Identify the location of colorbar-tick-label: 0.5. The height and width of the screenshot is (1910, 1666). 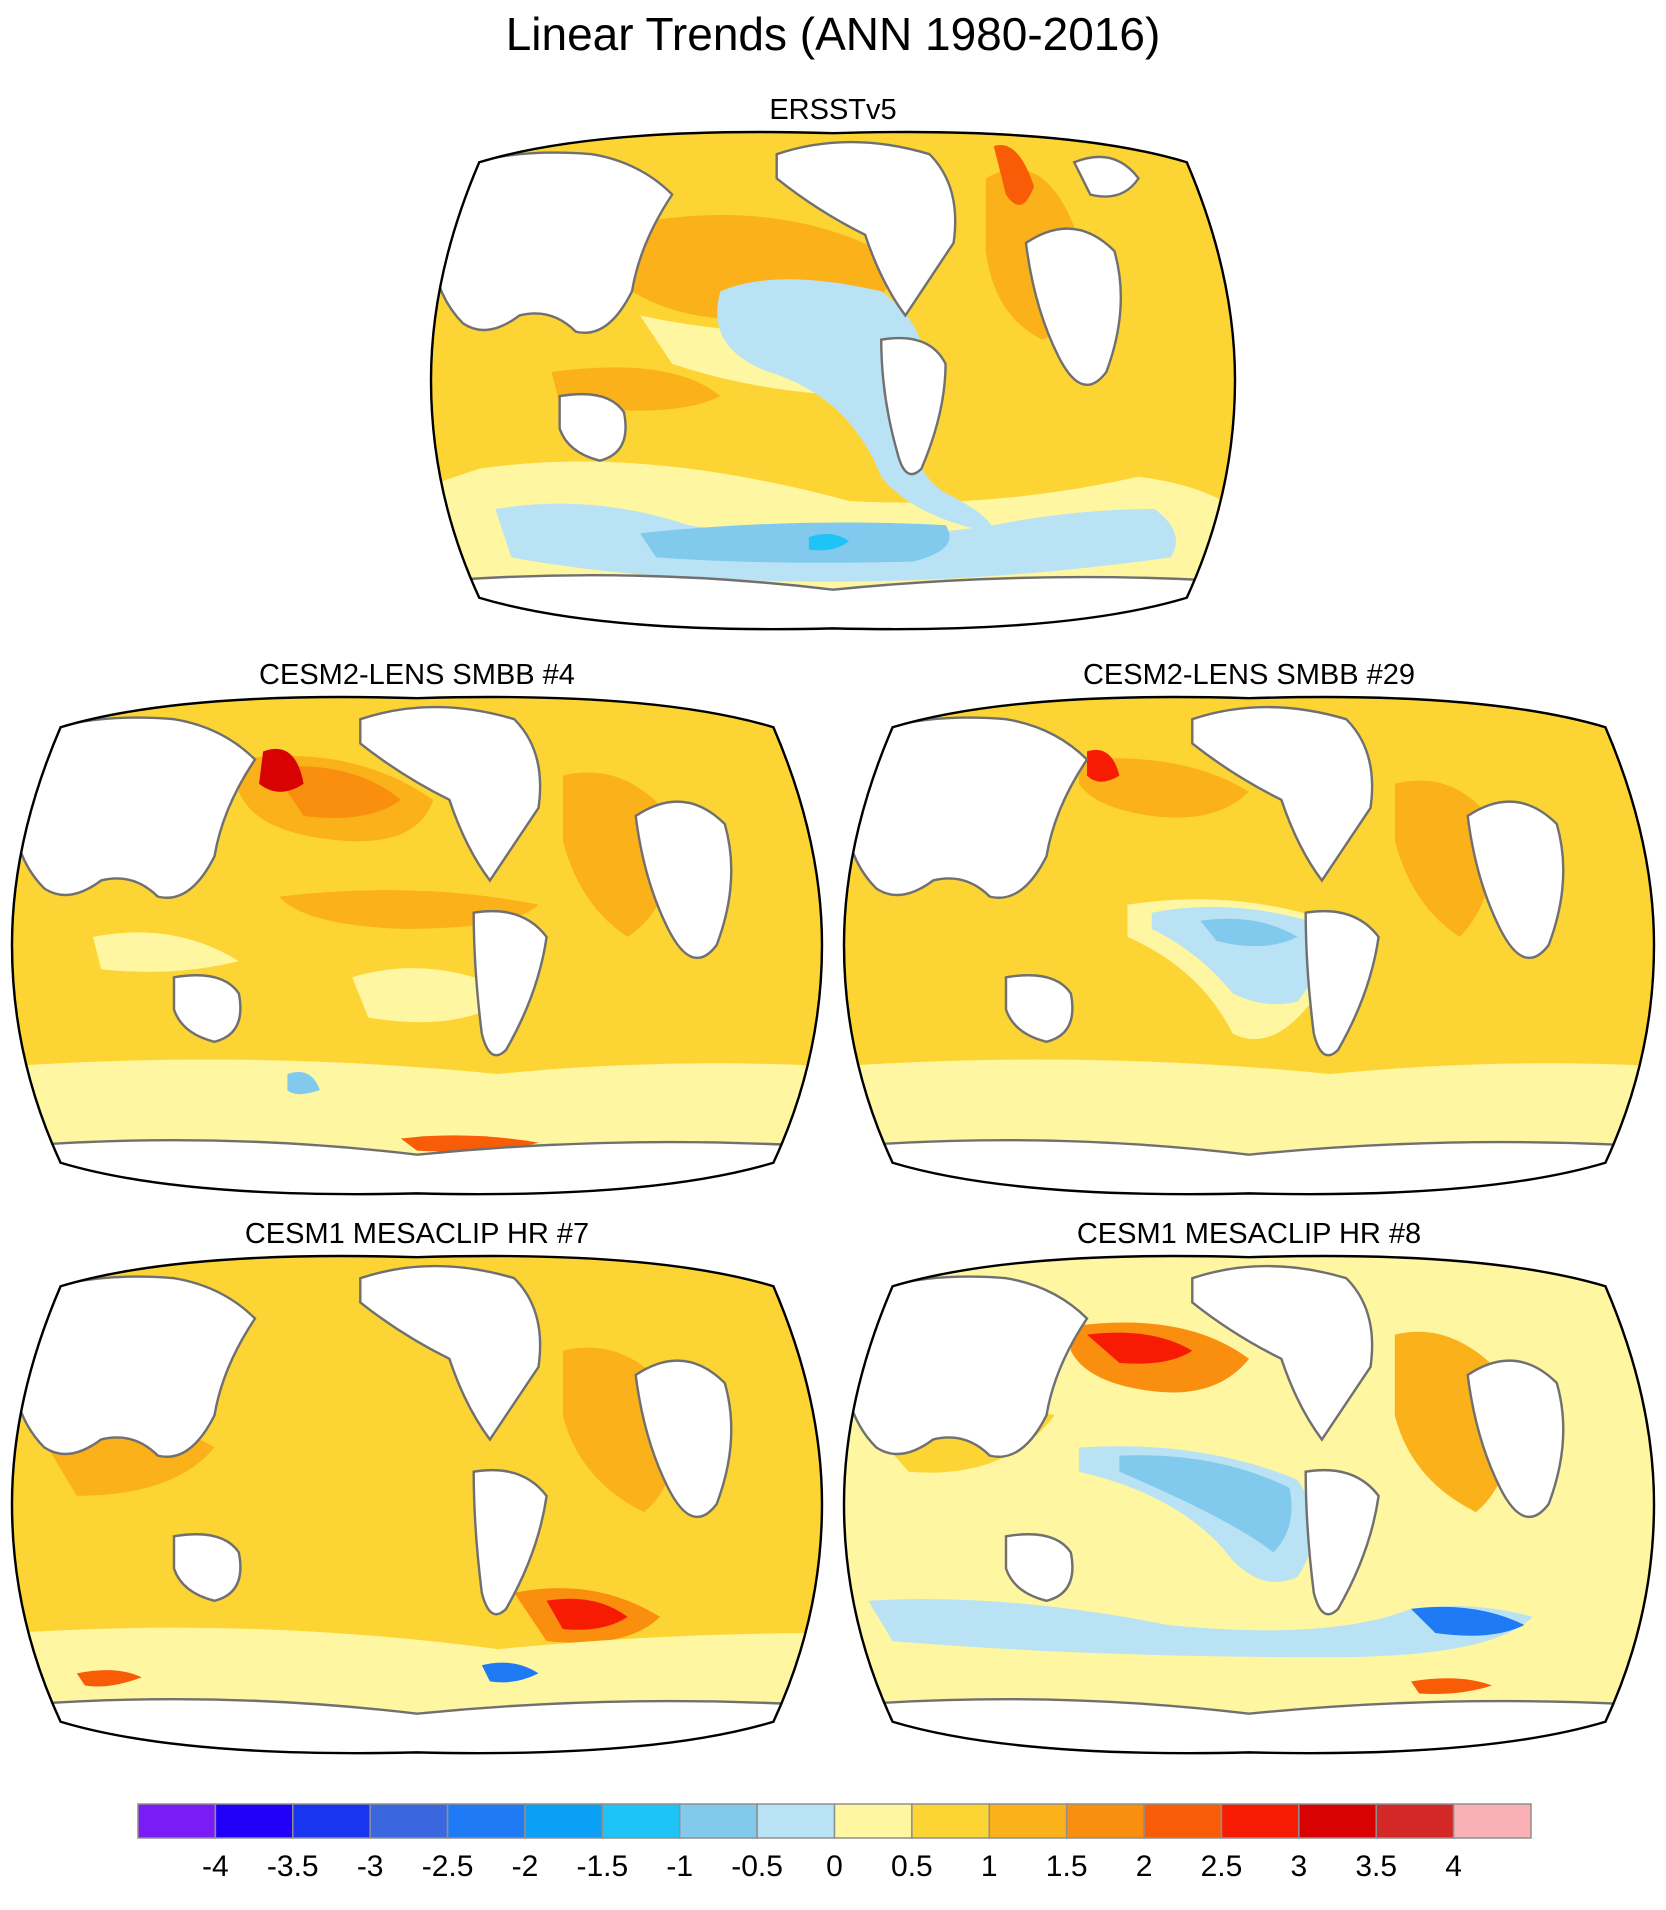
(912, 1866).